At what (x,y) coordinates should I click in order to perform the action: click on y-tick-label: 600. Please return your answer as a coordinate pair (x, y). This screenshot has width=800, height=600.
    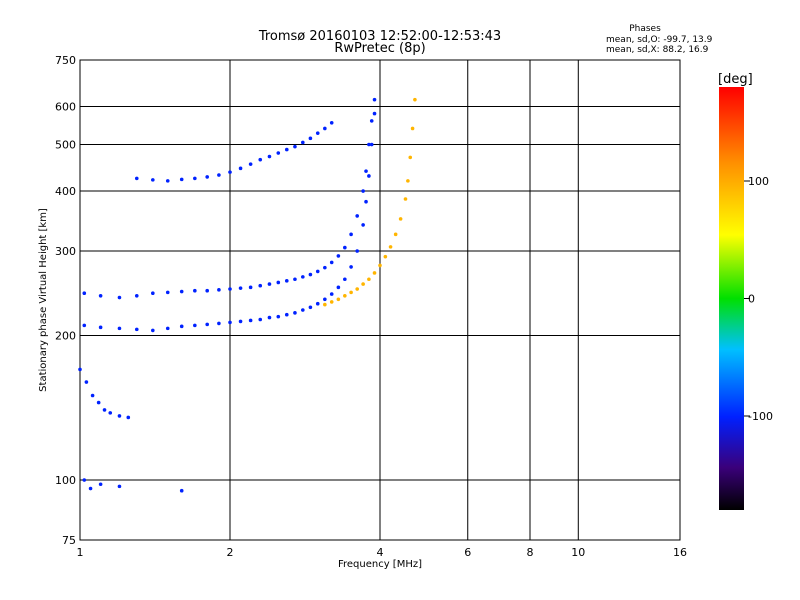
    Looking at the image, I should click on (65, 107).